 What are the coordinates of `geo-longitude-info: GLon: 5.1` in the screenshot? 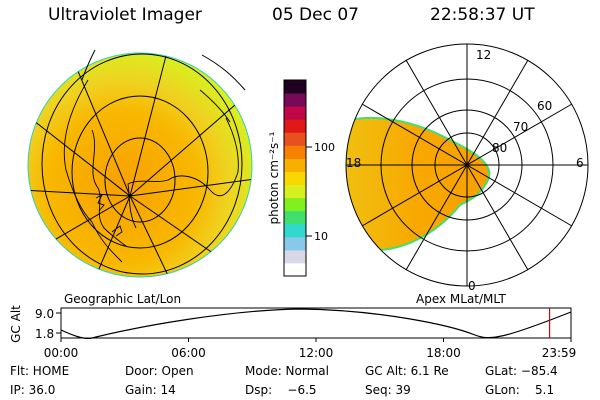 It's located at (520, 390).